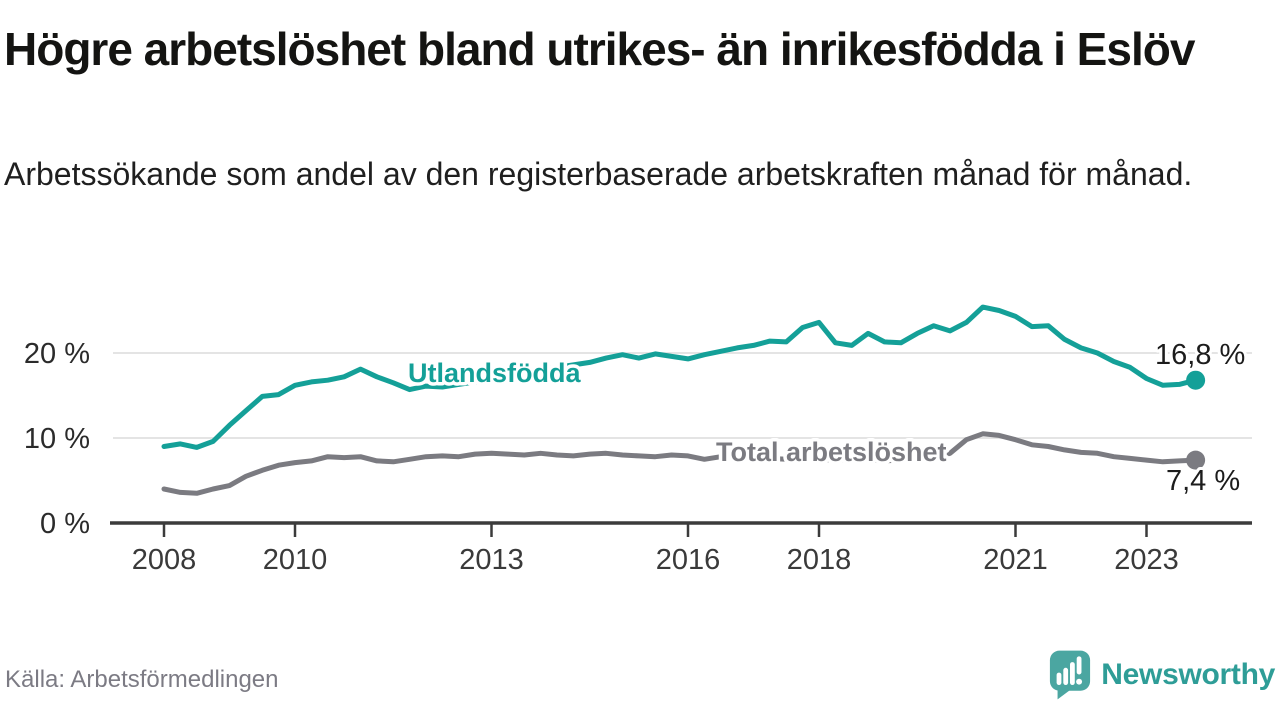 The height and width of the screenshot is (720, 1280). Describe the element at coordinates (57, 439) in the screenshot. I see `y-axis-tick-label: 10 %` at that location.